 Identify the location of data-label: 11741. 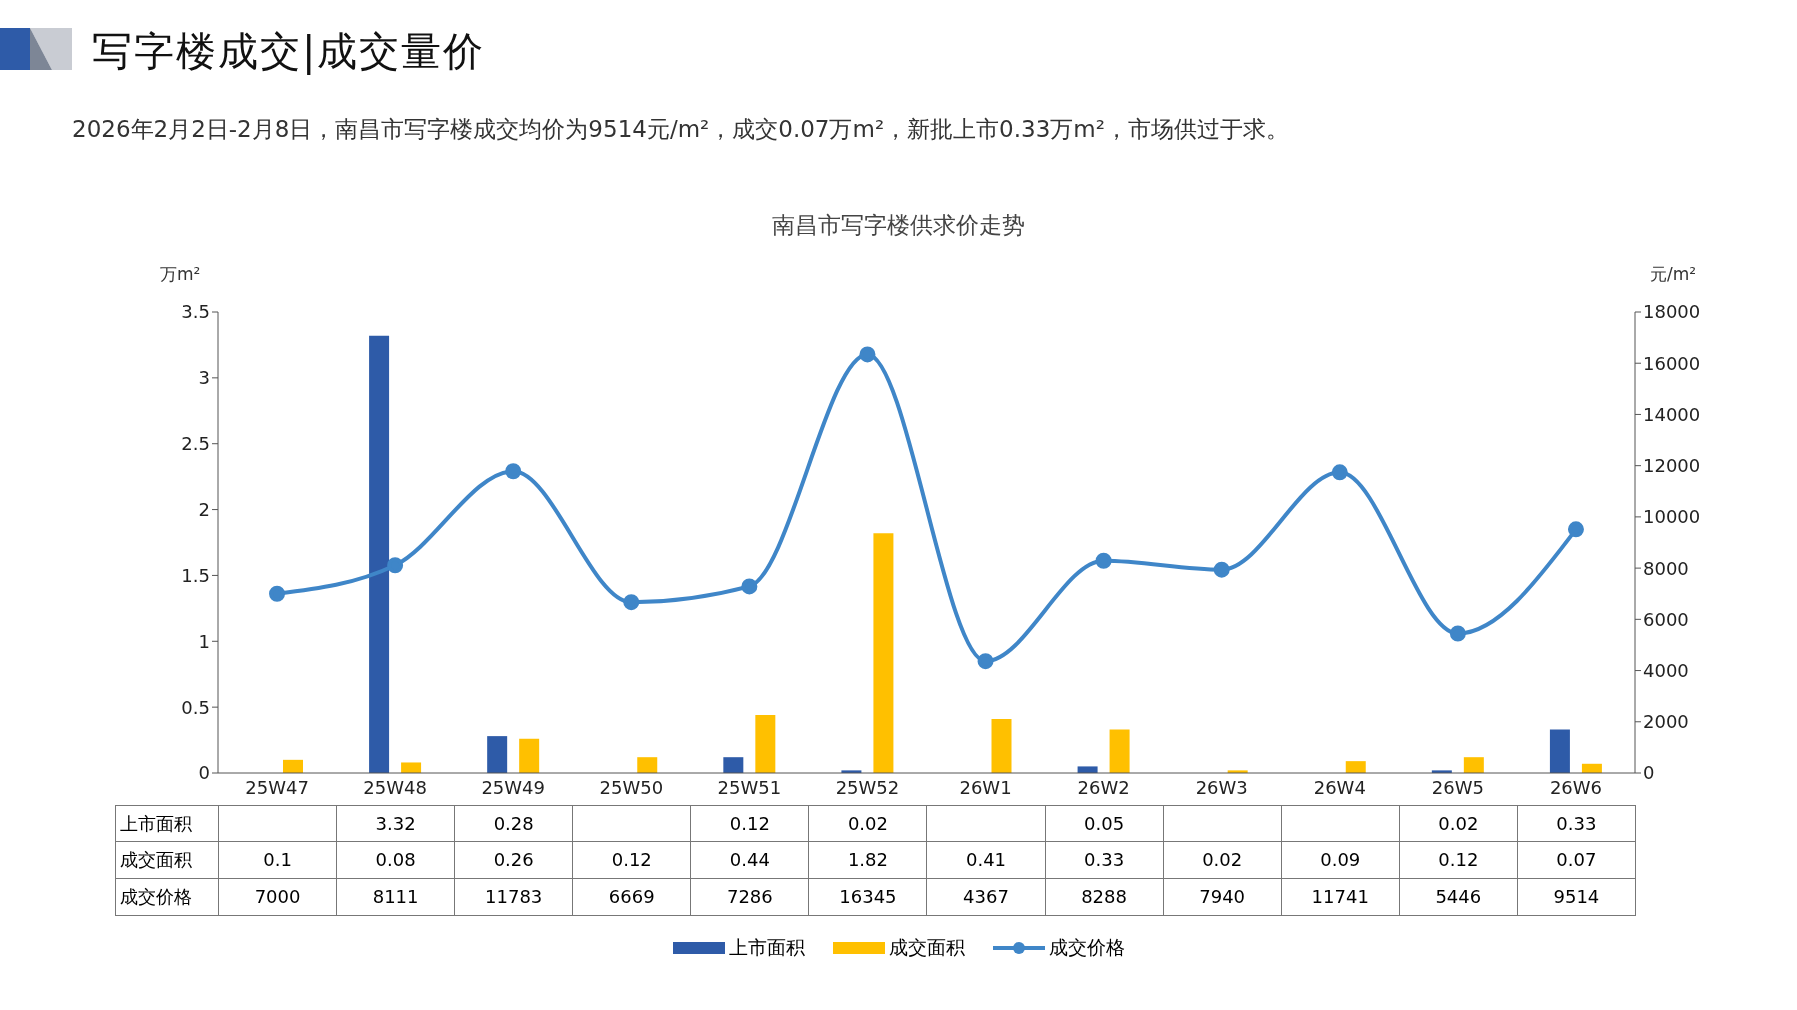
(1340, 897).